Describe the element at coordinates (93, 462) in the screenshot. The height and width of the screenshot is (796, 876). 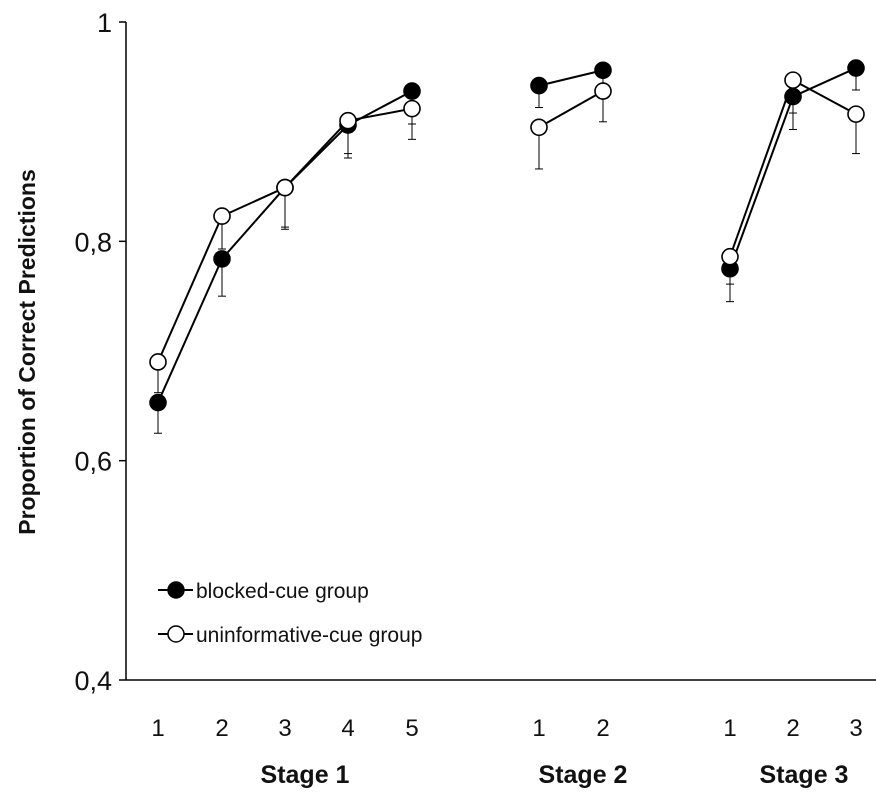
I see `y-tick-label: 0,6` at that location.